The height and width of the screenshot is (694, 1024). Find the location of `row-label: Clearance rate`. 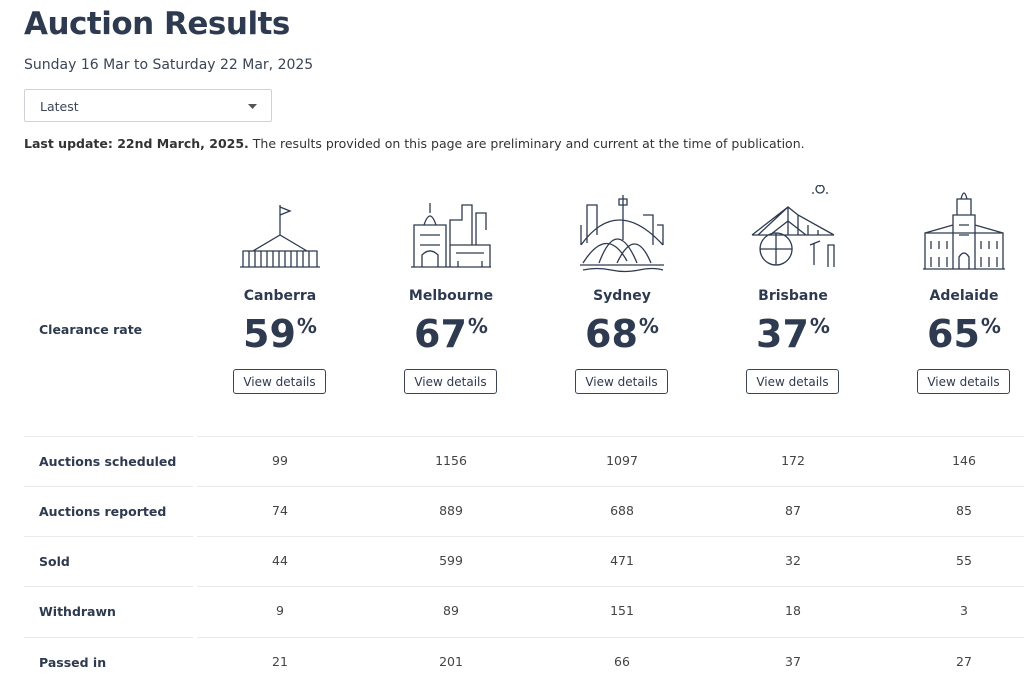

row-label: Clearance rate is located at coordinates (91, 329).